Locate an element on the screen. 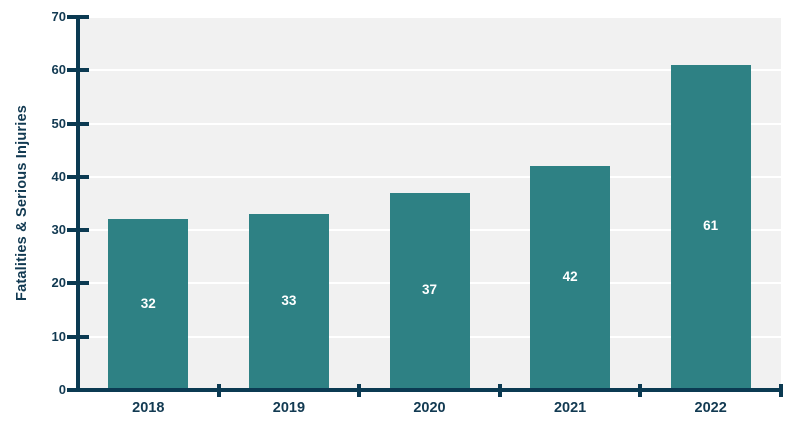 The width and height of the screenshot is (800, 431). y-tick-label: 10 is located at coordinates (58, 336).